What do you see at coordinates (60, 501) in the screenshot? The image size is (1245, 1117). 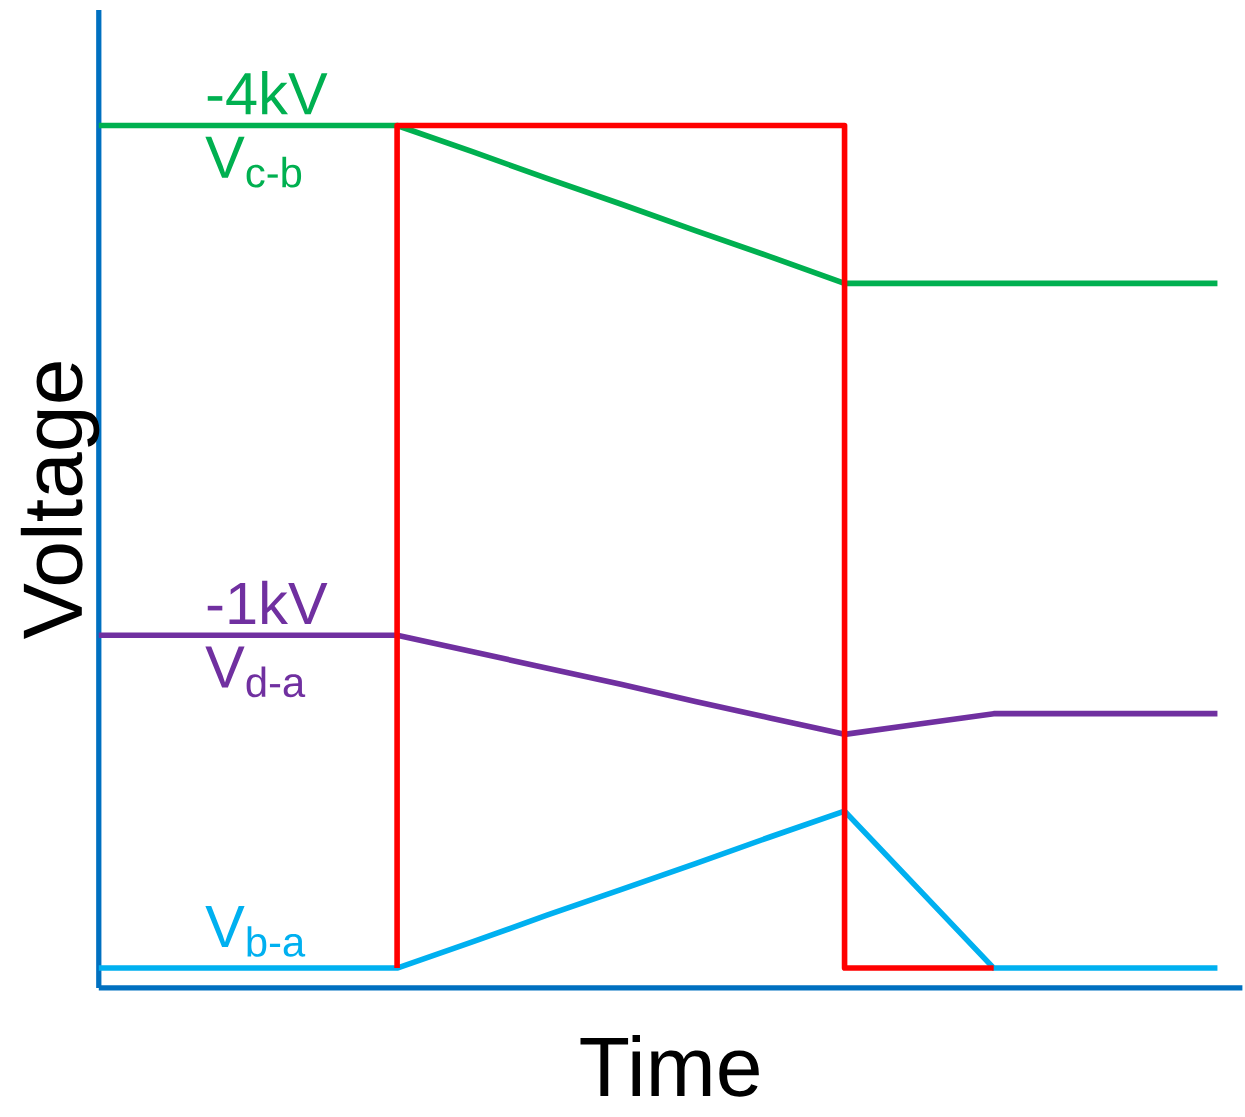 I see `y-axis-title: Voltage` at bounding box center [60, 501].